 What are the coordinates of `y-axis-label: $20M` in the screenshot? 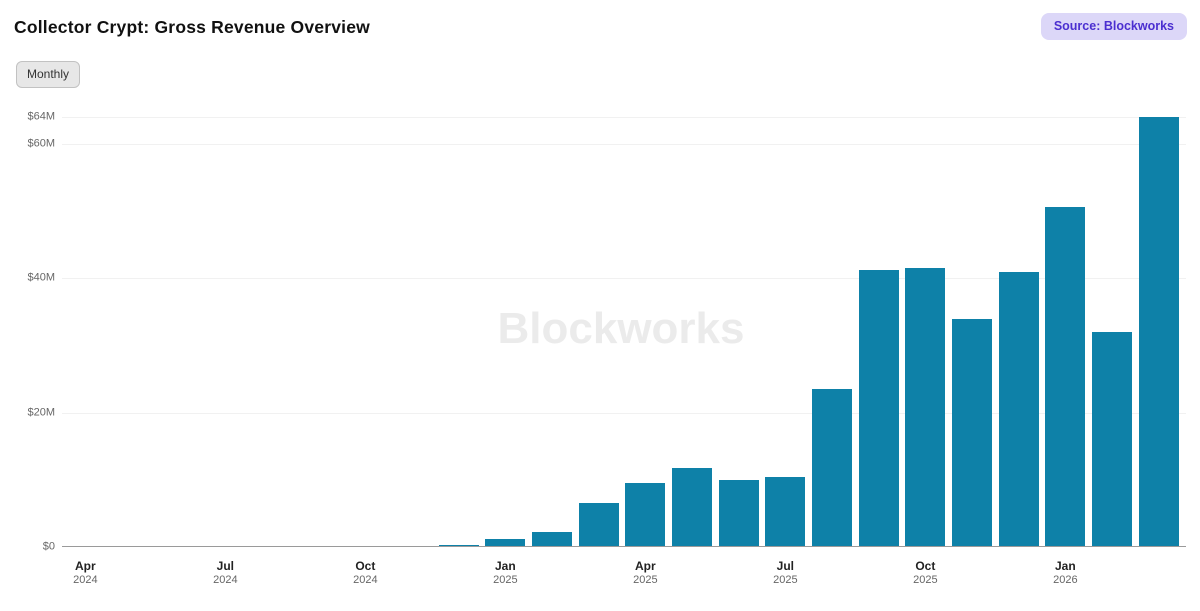 It's located at (41, 412).